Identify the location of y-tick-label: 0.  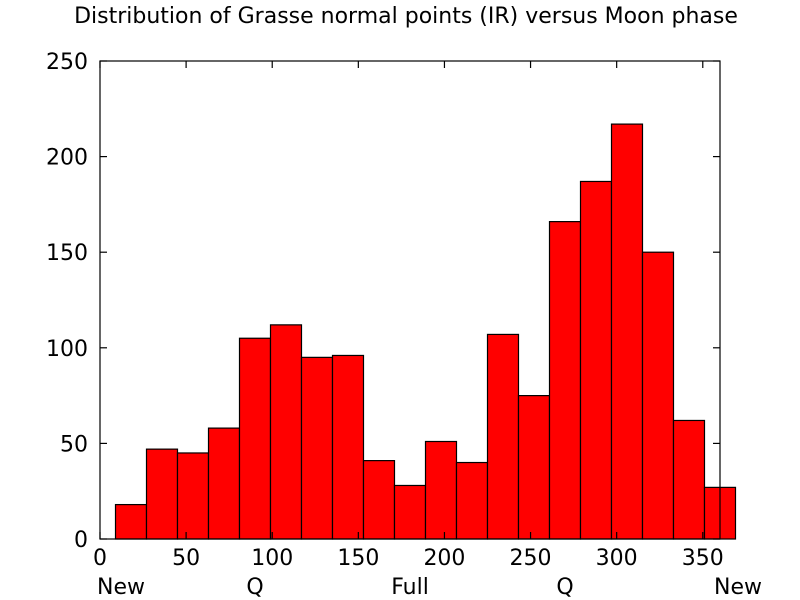
(81, 540).